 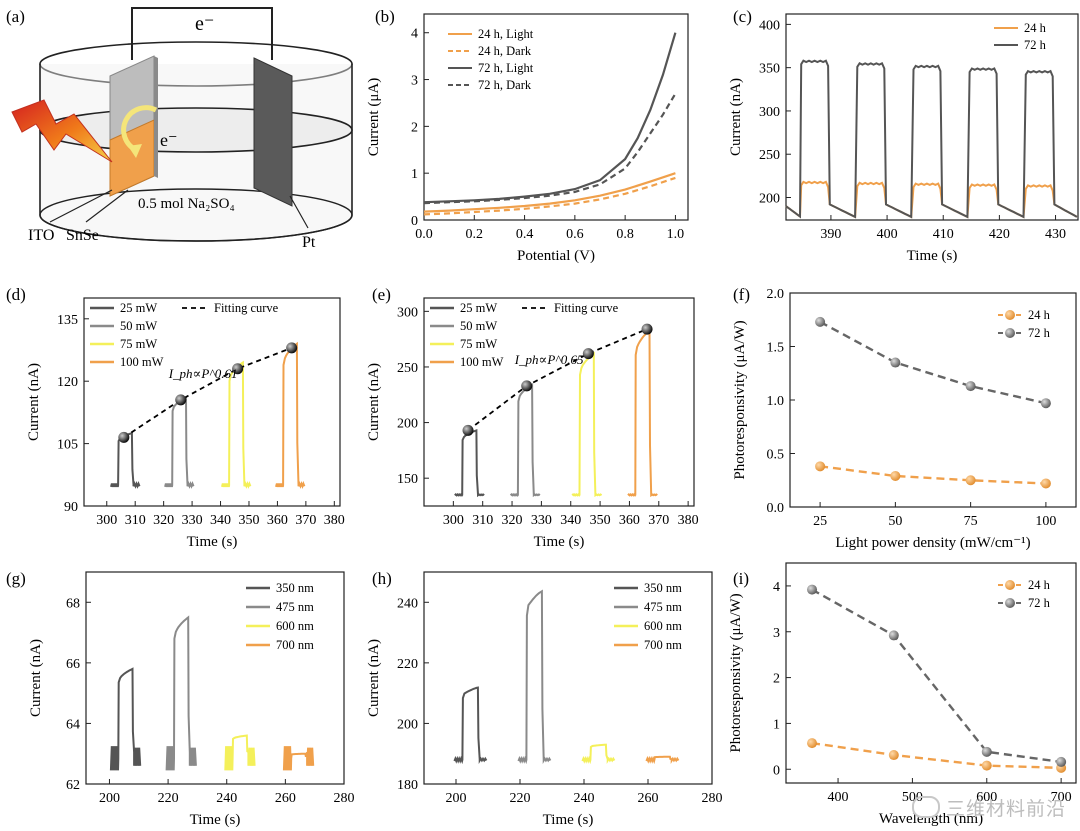 I want to click on watermark: 三维材料前沿, so click(x=988, y=807).